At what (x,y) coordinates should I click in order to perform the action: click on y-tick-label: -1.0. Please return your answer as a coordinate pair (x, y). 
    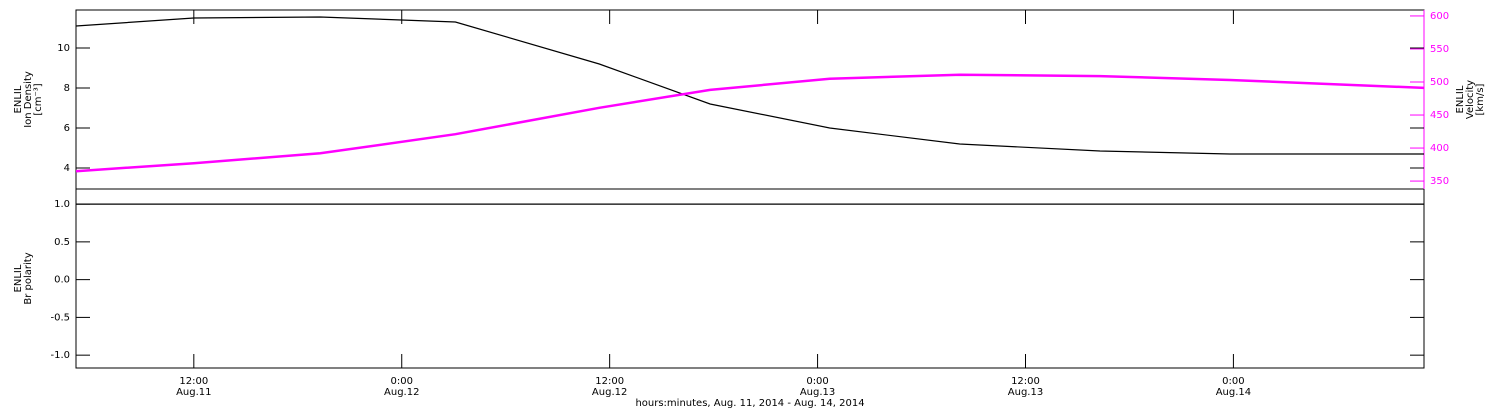
    Looking at the image, I should click on (60, 355).